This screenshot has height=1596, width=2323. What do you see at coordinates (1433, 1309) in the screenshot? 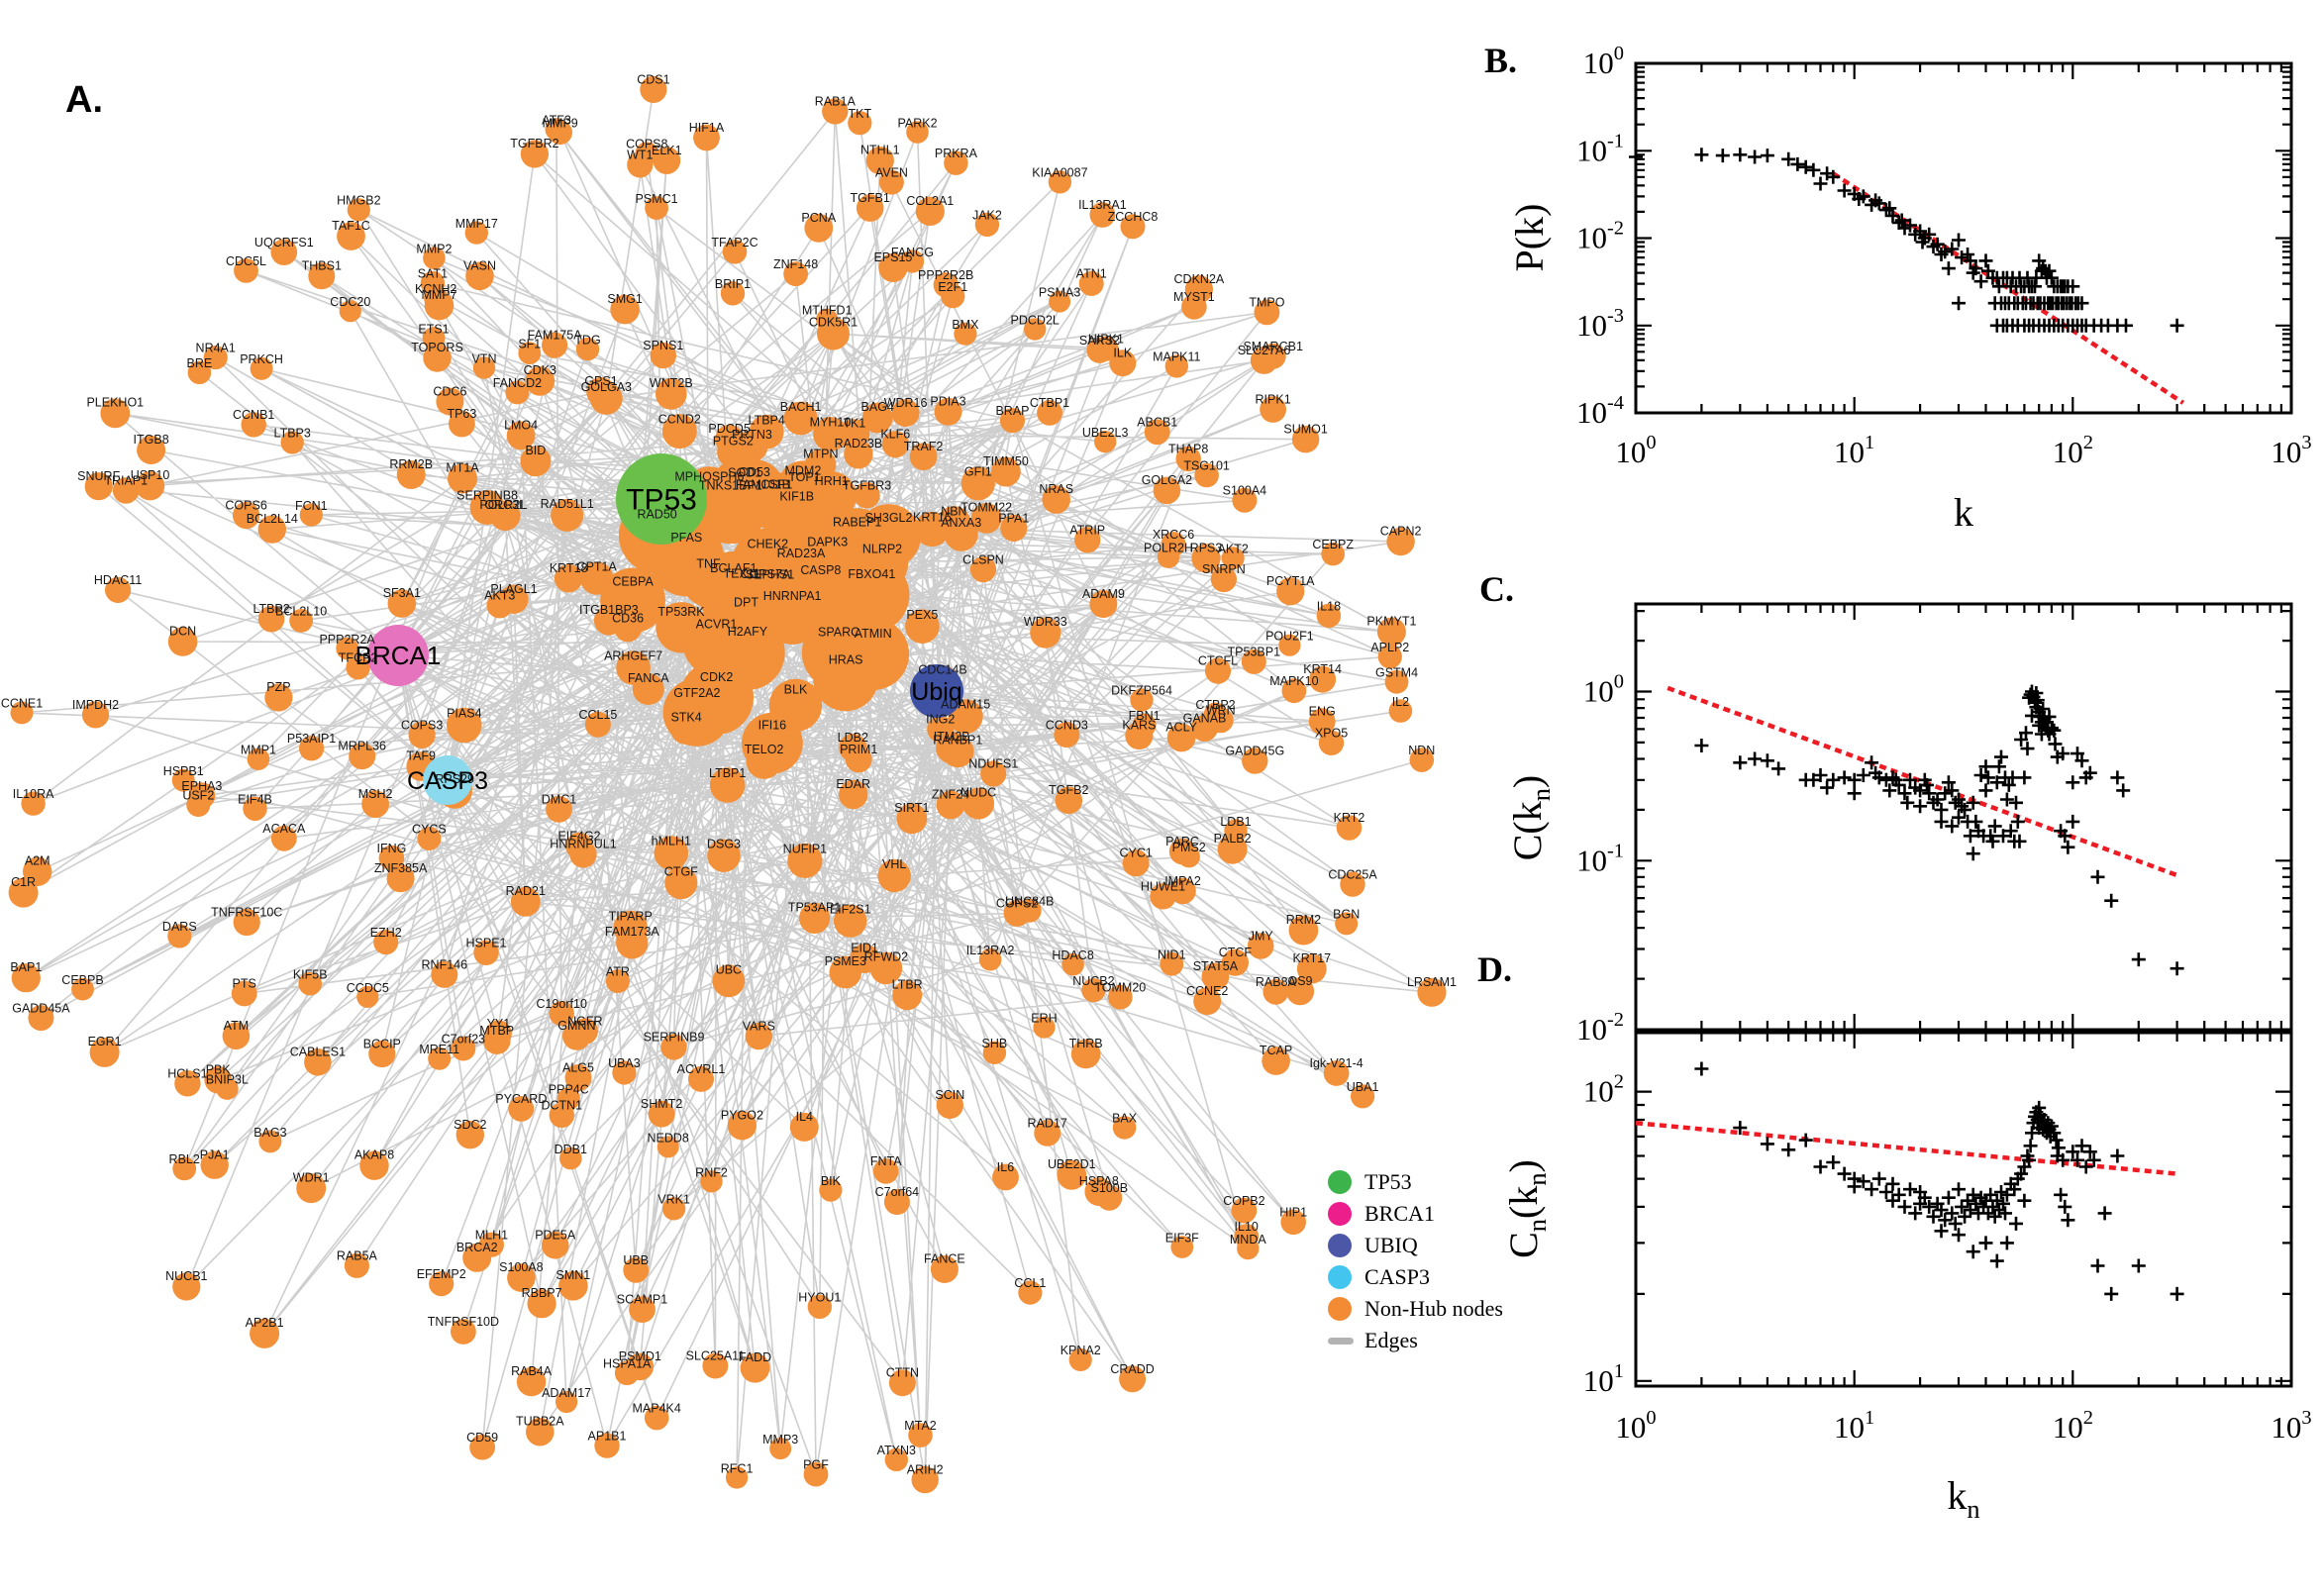
I see `legend-label: Non-Hub nodes` at bounding box center [1433, 1309].